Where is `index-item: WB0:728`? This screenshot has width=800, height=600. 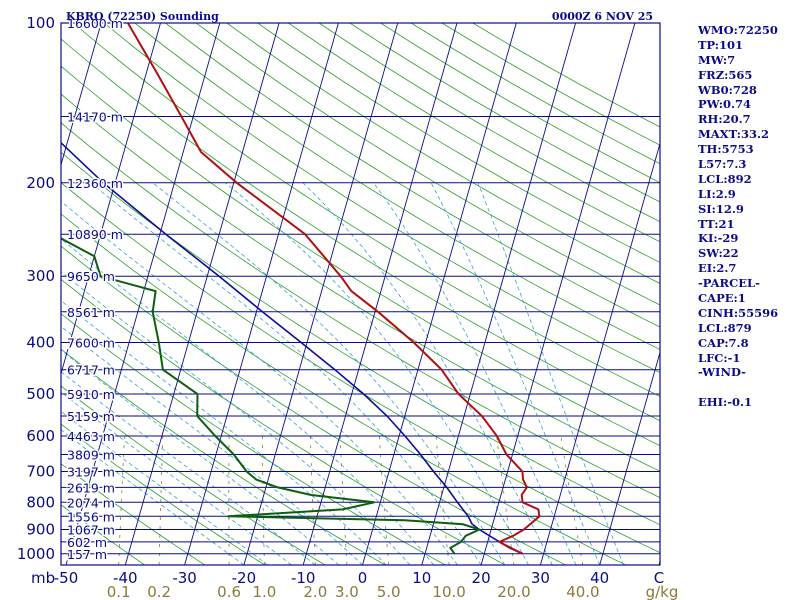
index-item: WB0:728 is located at coordinates (727, 89).